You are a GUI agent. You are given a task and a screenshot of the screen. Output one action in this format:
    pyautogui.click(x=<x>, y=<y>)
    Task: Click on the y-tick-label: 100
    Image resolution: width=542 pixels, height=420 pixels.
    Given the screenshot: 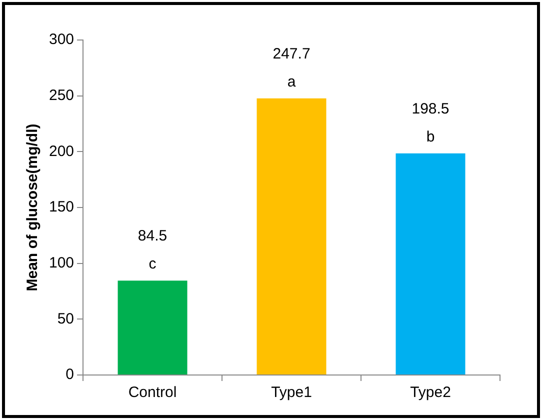 What is the action you would take?
    pyautogui.click(x=61, y=263)
    